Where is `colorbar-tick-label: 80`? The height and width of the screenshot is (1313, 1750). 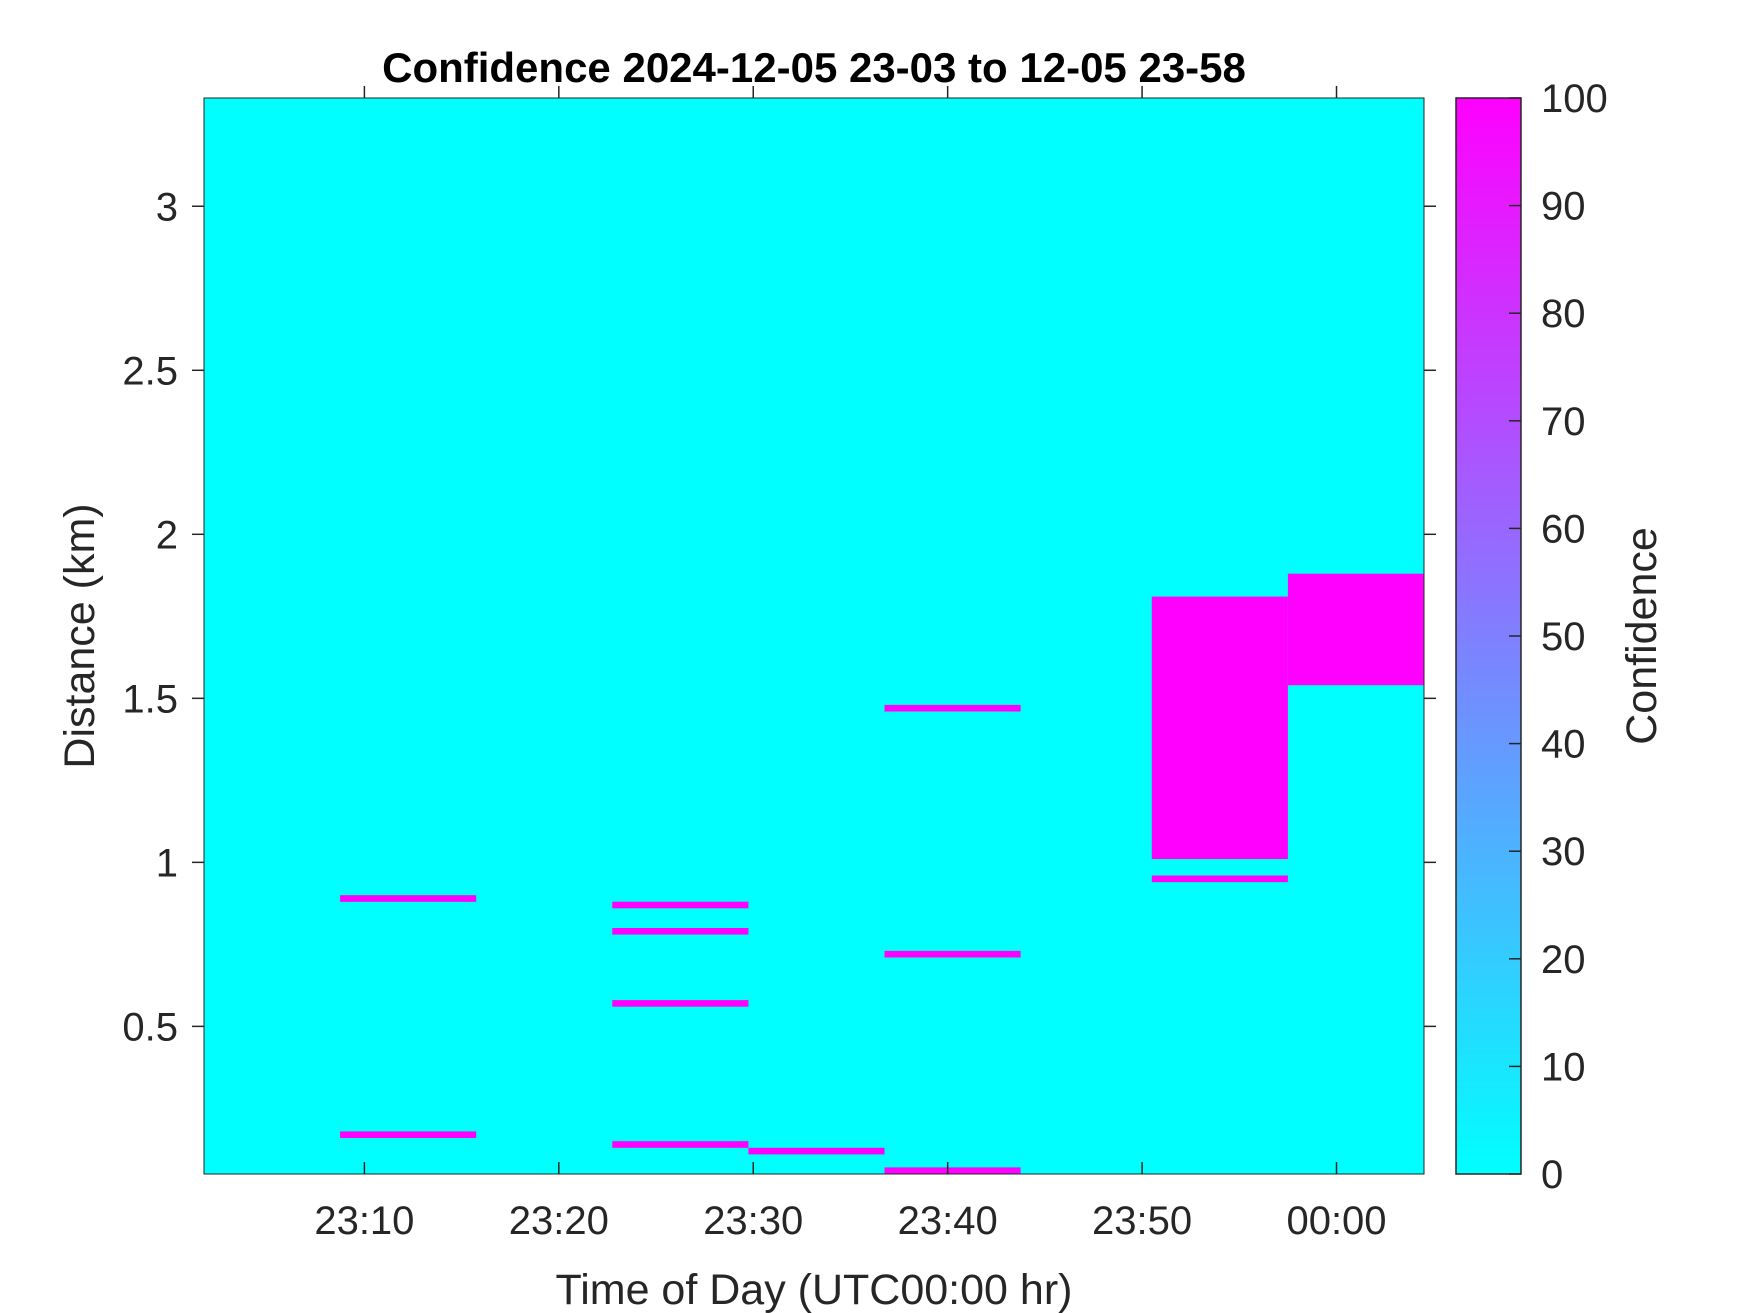
colorbar-tick-label: 80 is located at coordinates (1563, 314).